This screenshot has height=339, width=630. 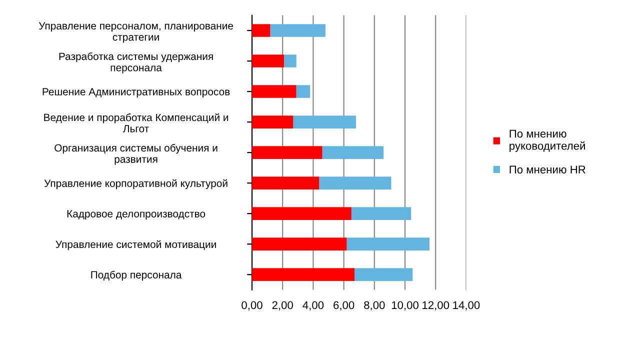 I want to click on y-tick-label: Управление персоналом, планирование стратегии, so click(x=136, y=32).